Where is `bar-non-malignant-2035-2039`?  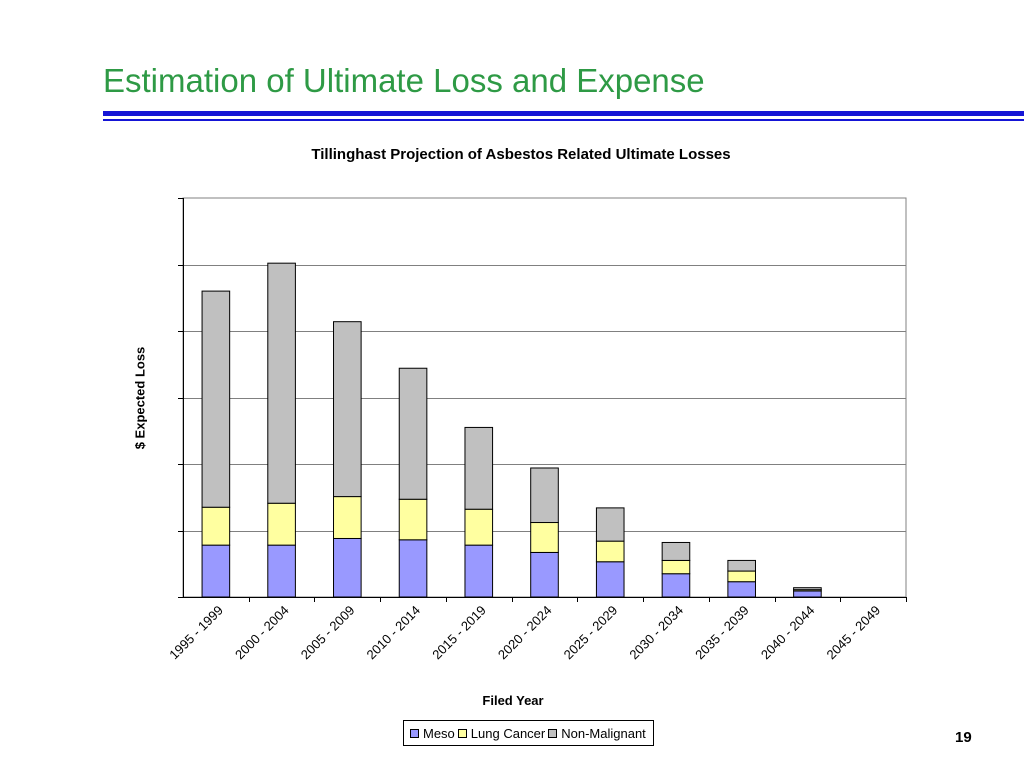
bar-non-malignant-2035-2039 is located at coordinates (741, 565).